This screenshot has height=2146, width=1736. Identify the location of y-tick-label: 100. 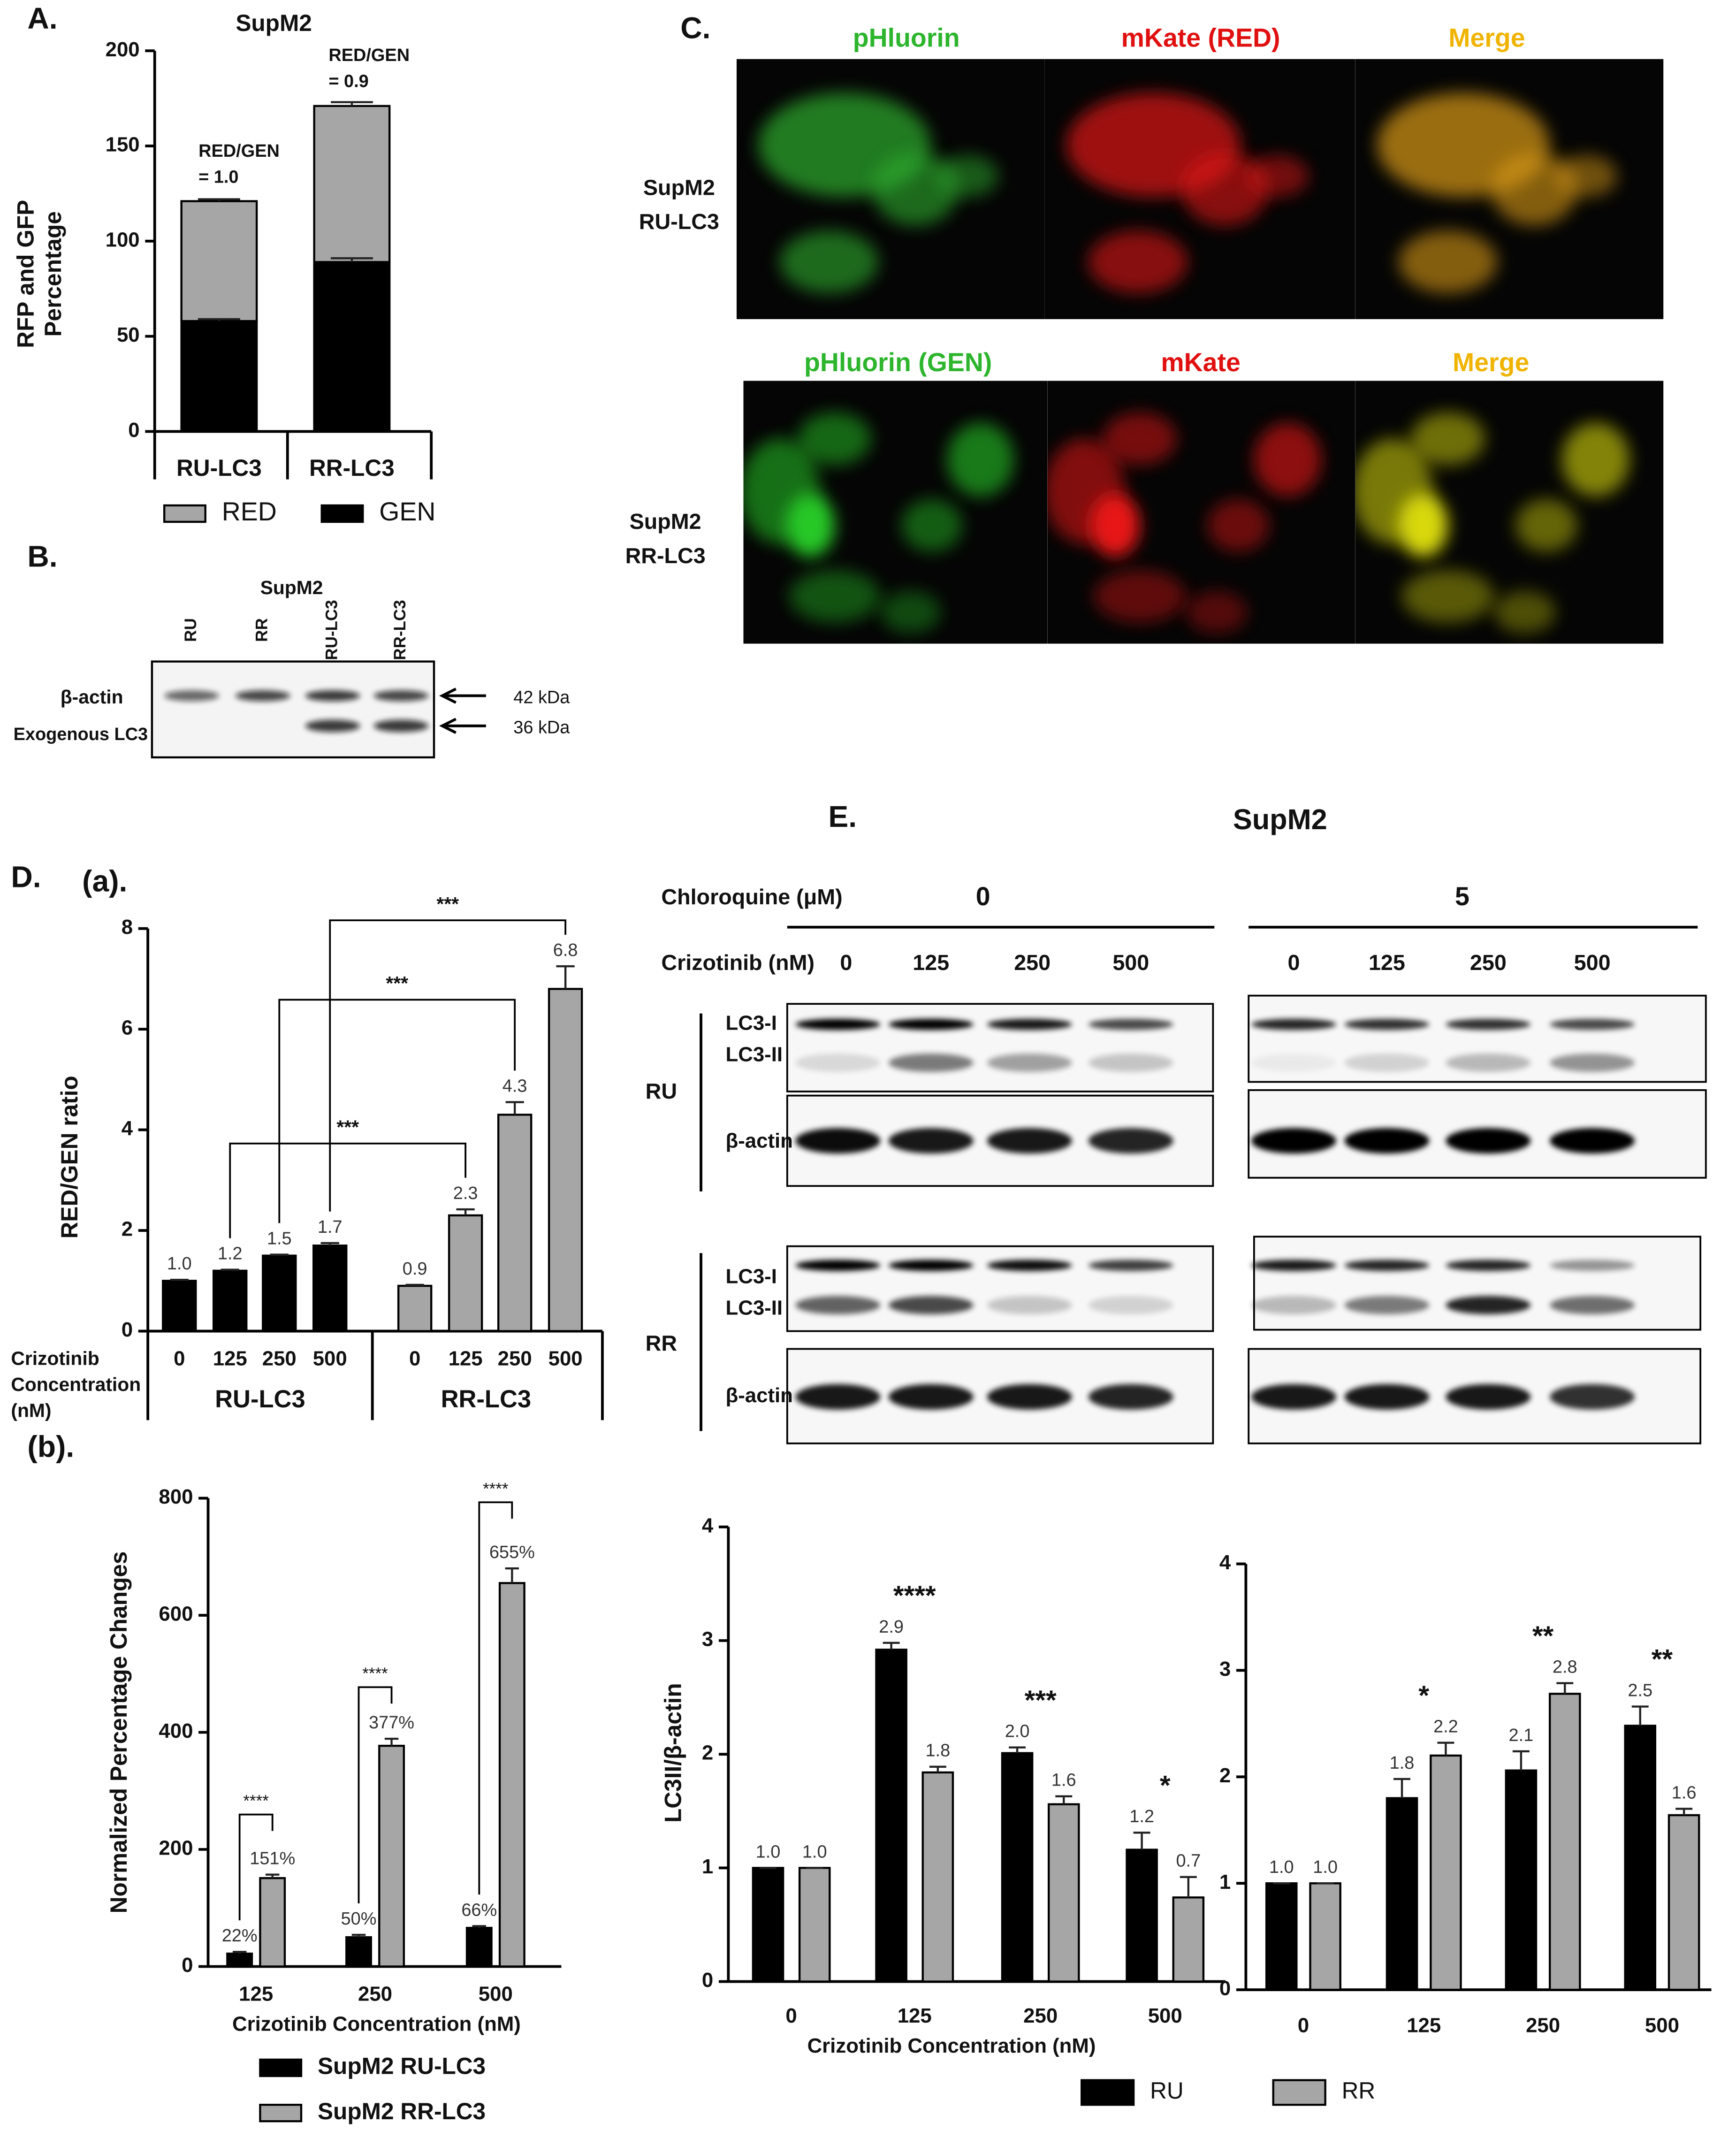
(123, 239).